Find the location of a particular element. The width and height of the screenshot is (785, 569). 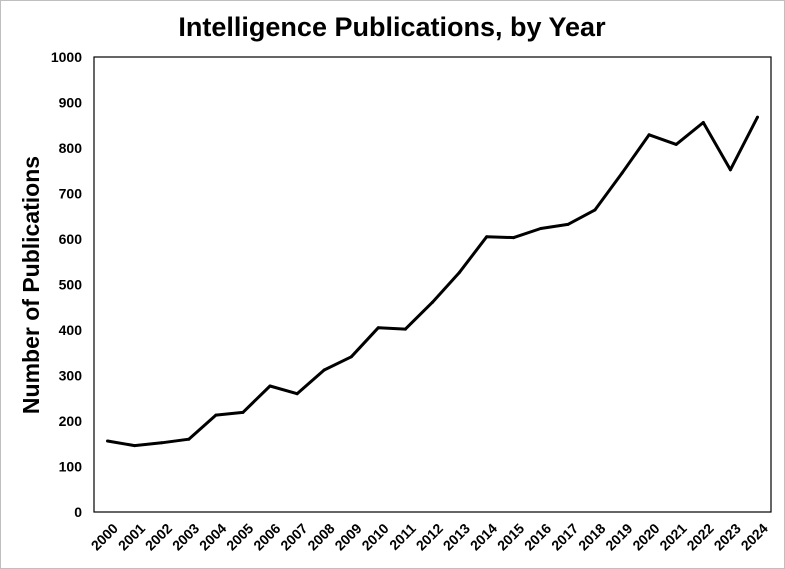

y-tick-label: 900 is located at coordinates (71, 103).